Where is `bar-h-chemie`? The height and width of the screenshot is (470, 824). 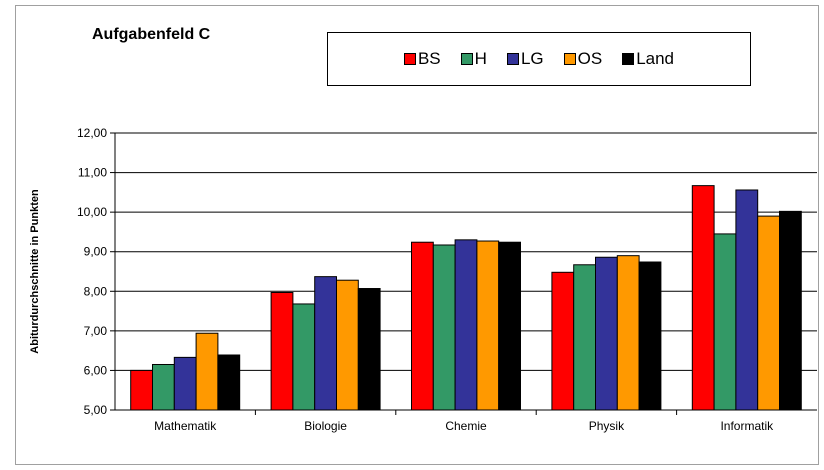
bar-h-chemie is located at coordinates (444, 327).